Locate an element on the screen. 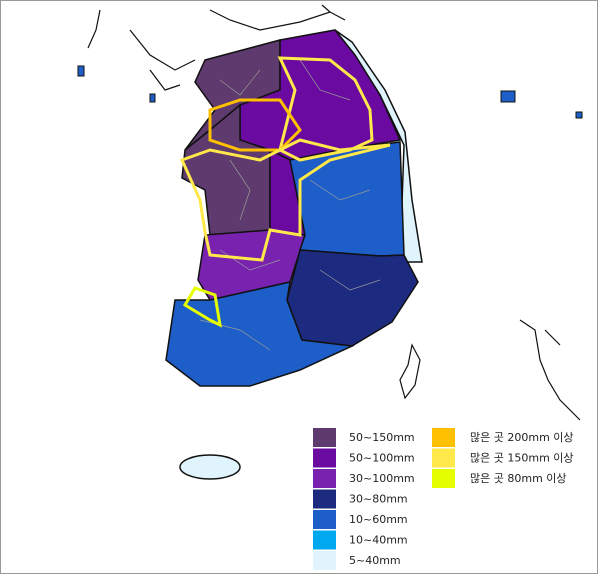  legend-label: 10~60mm is located at coordinates (378, 519).